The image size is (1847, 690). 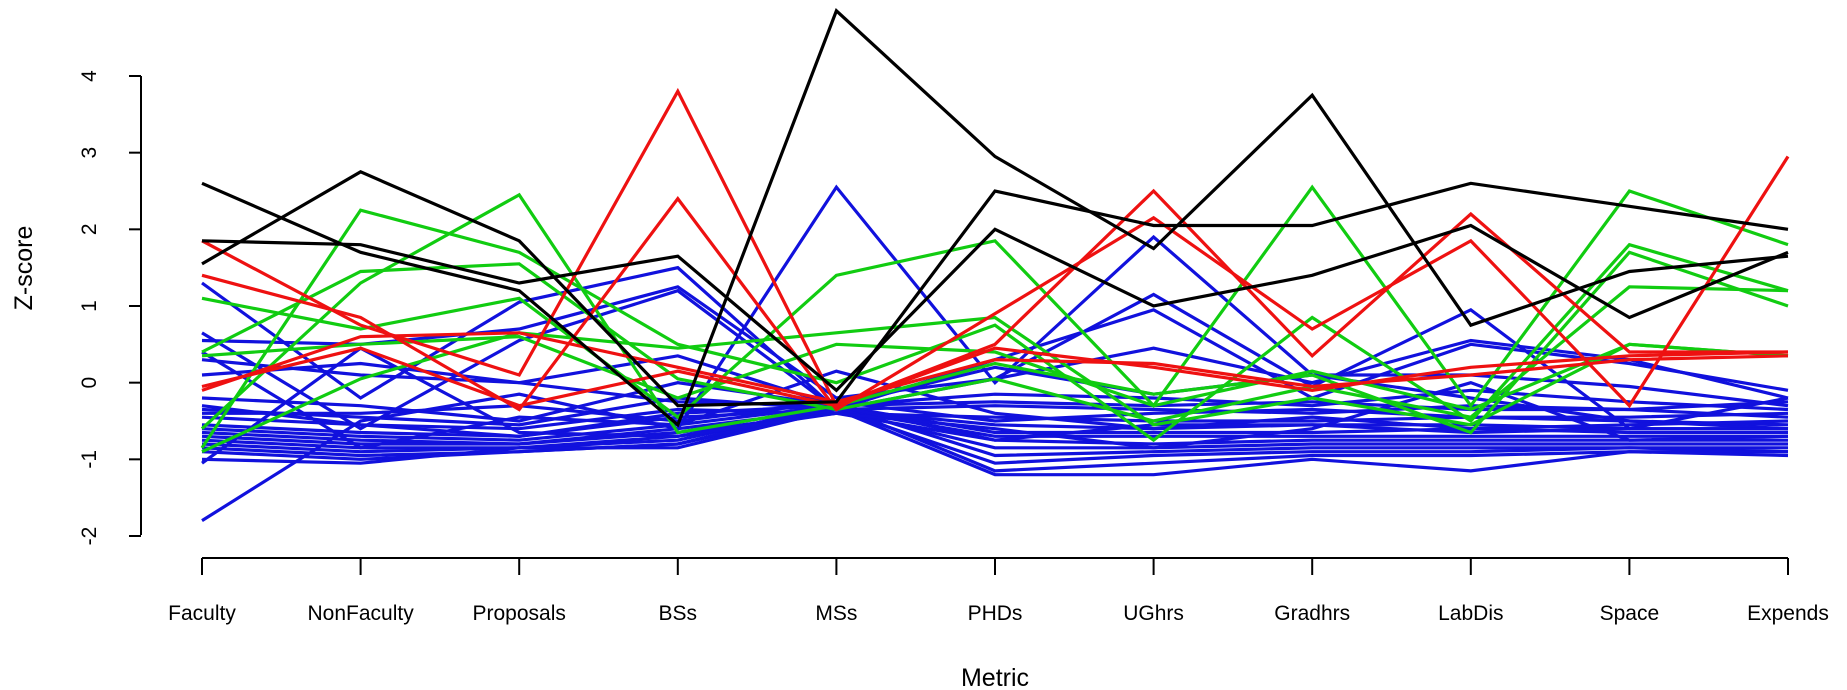 I want to click on y-tick-label: -2, so click(x=89, y=536).